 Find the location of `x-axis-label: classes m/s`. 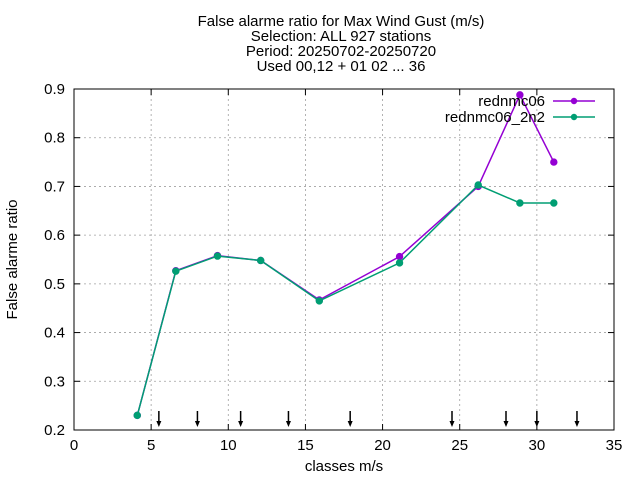

x-axis-label: classes m/s is located at coordinates (344, 466).